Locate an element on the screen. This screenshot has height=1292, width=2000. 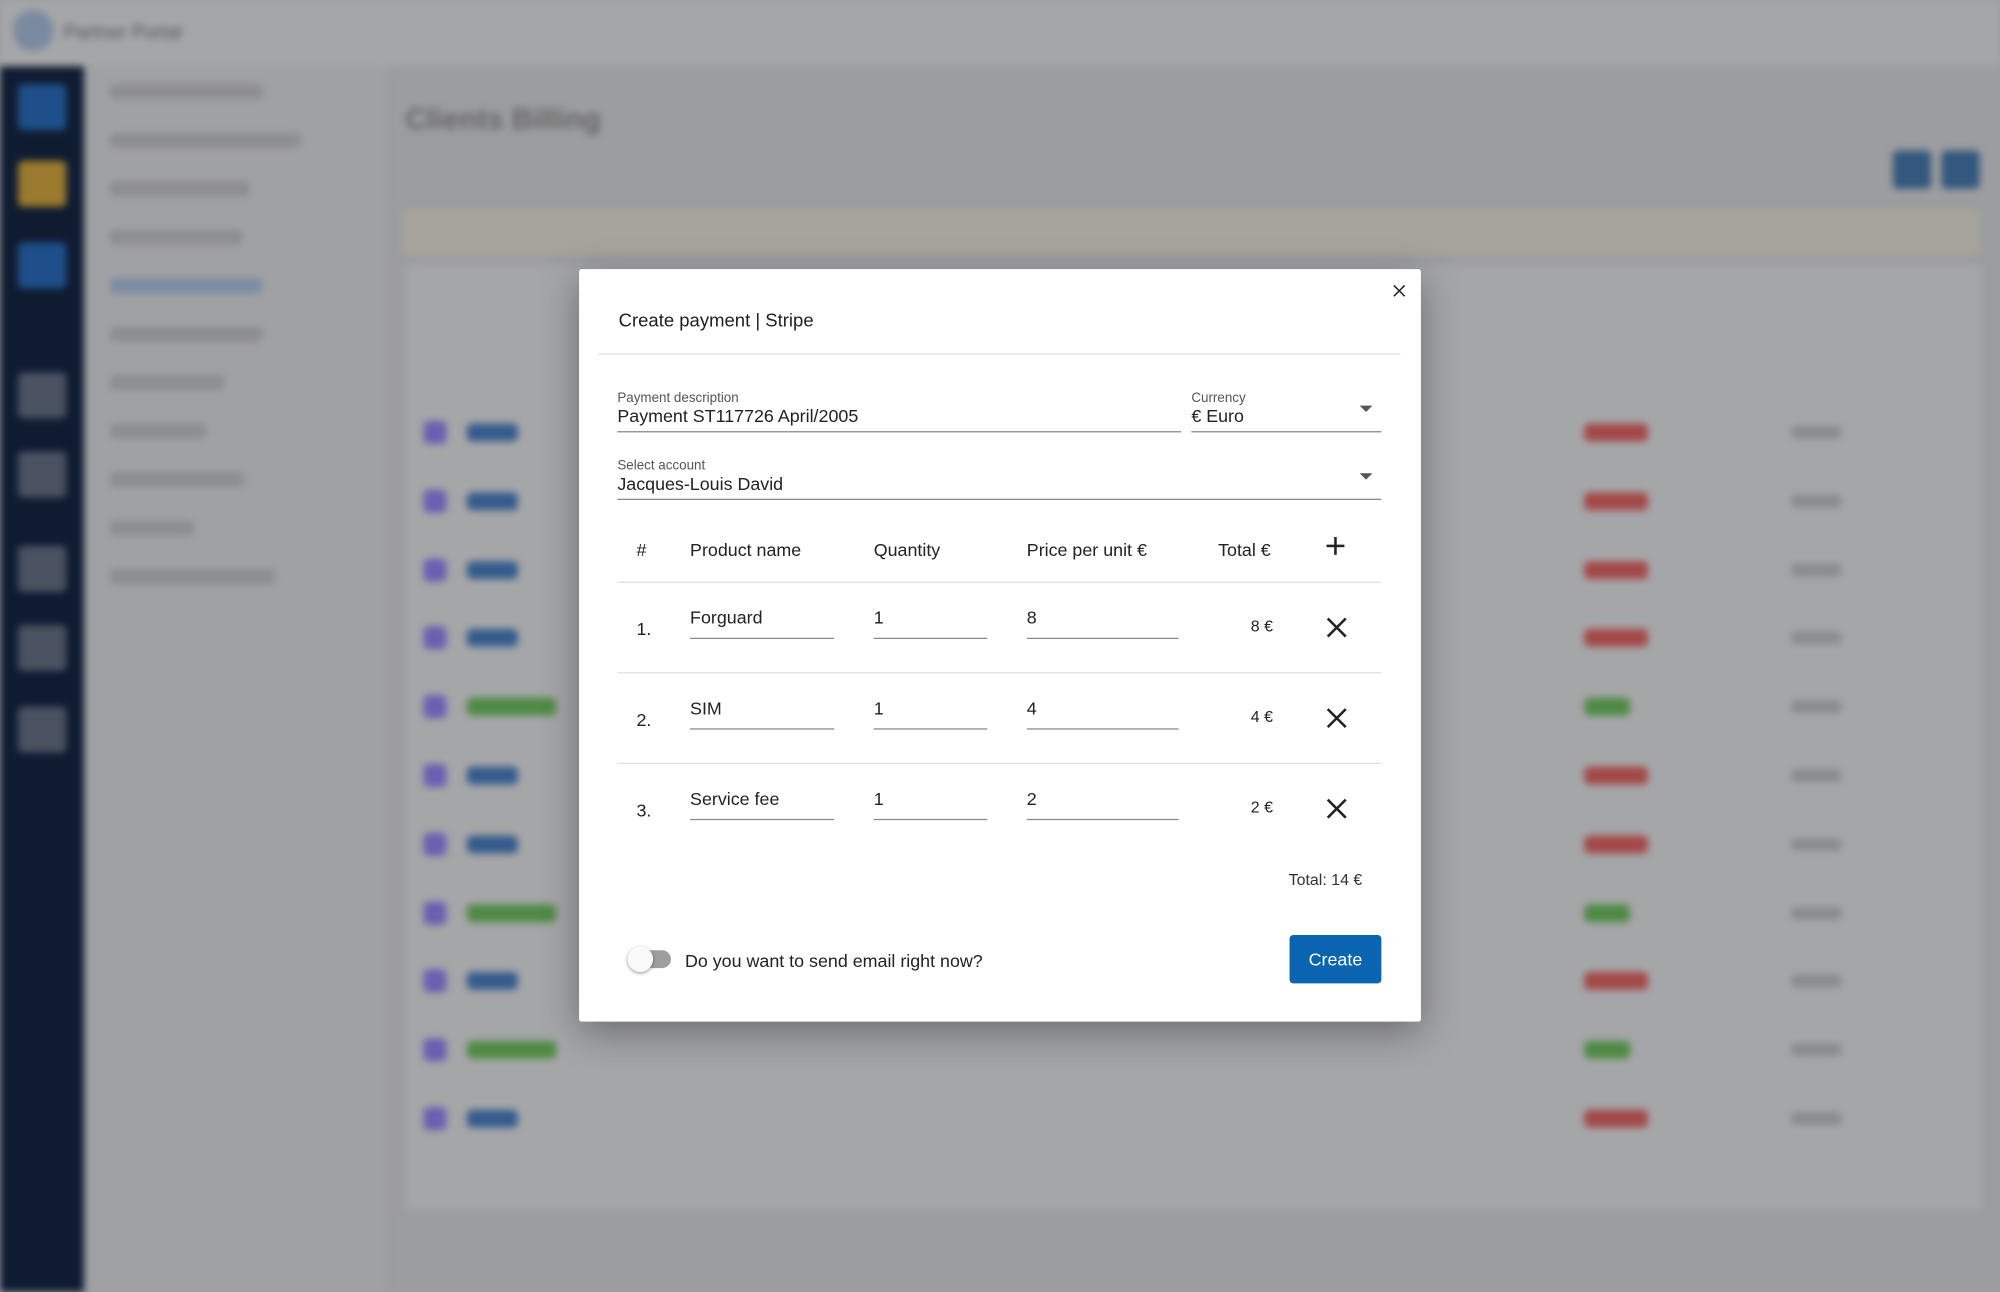
price-input: 8 is located at coordinates (1031, 617).